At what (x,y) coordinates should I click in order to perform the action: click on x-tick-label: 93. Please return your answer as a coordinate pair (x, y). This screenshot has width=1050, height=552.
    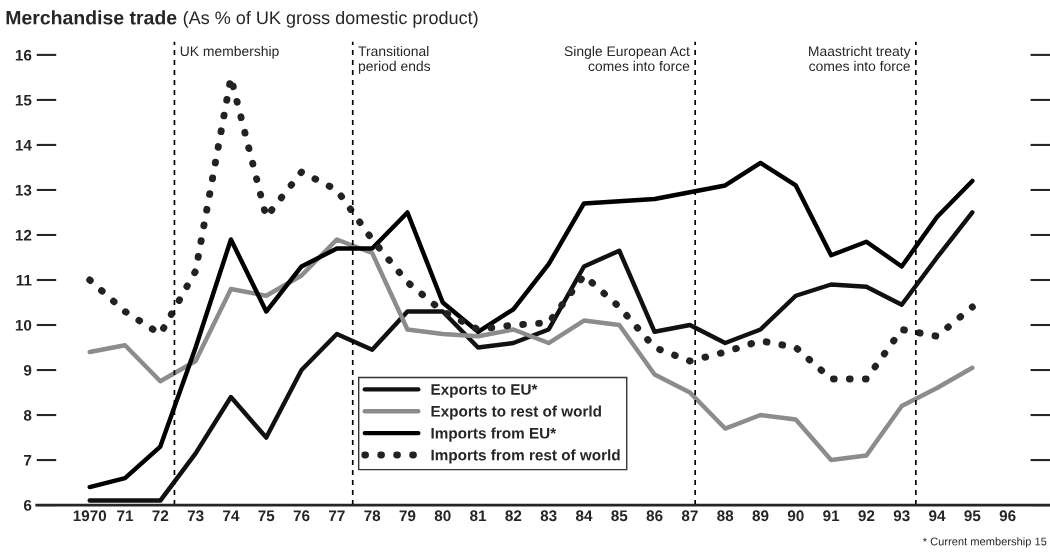
    Looking at the image, I should click on (901, 516).